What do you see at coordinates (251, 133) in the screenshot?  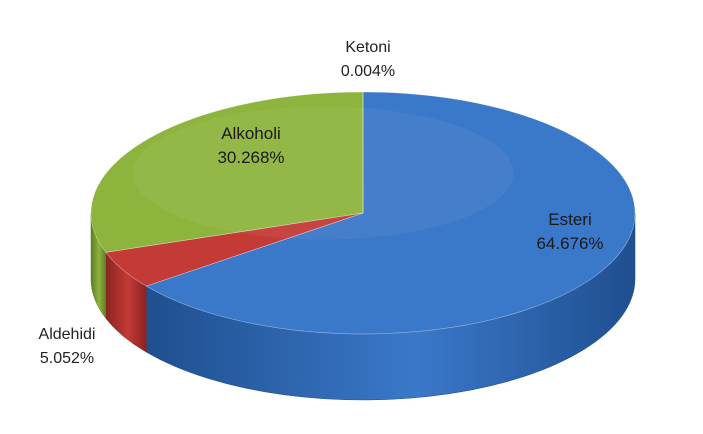 I see `label-alkoholi-name: Alkoholi` at bounding box center [251, 133].